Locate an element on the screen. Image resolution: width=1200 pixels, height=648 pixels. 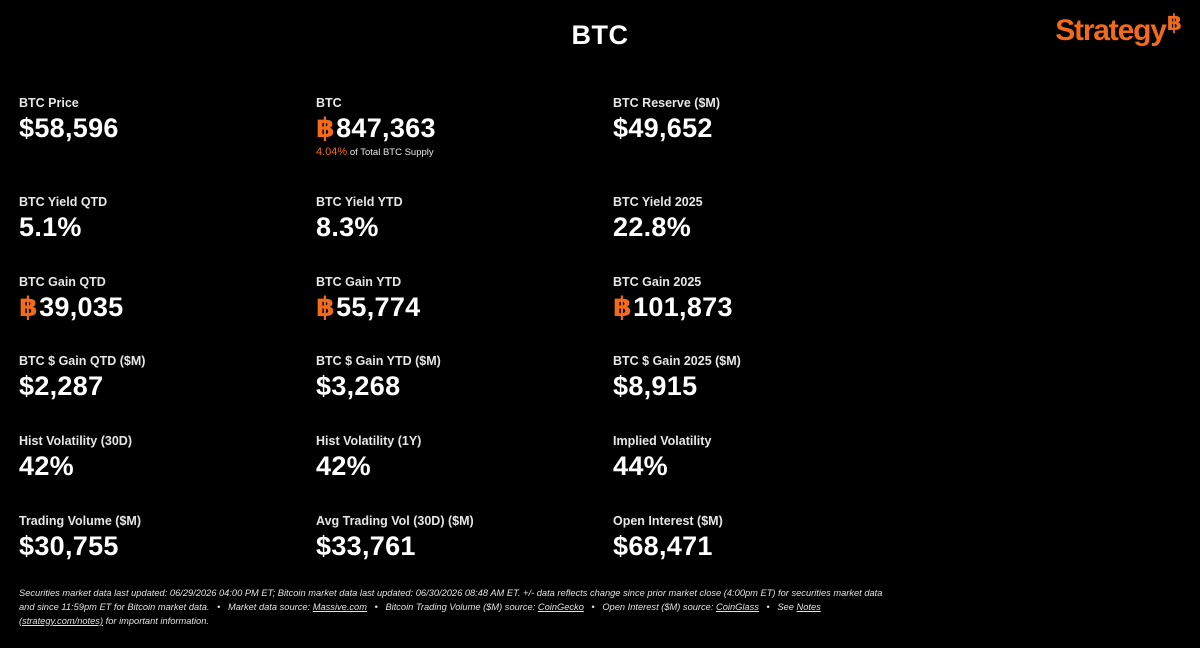
footer-text: for important information. is located at coordinates (157, 621).